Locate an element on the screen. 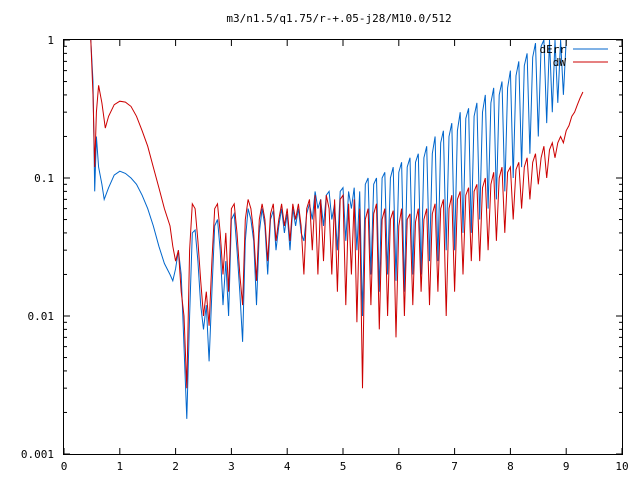 This screenshot has height=480, width=640. x-tick-label: 3 is located at coordinates (231, 466).